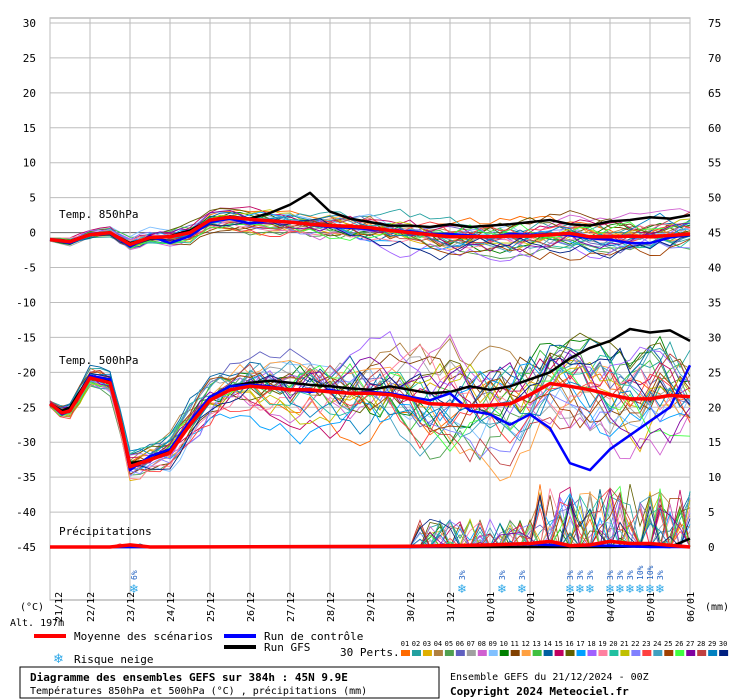 This screenshot has height=700, width=740. Describe the element at coordinates (32, 198) in the screenshot. I see `left-tick-label: 5` at that location.